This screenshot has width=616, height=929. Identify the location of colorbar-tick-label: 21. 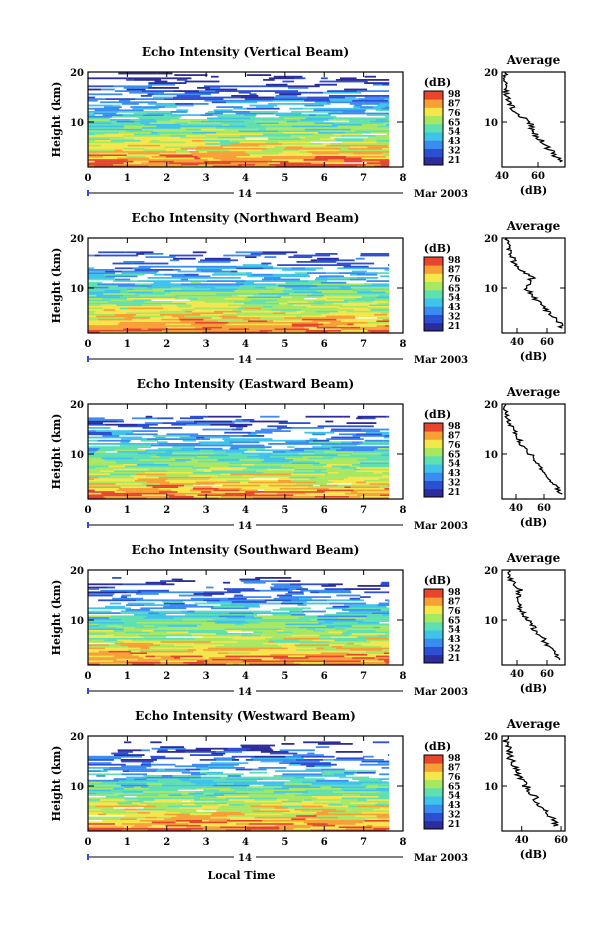
(454, 161).